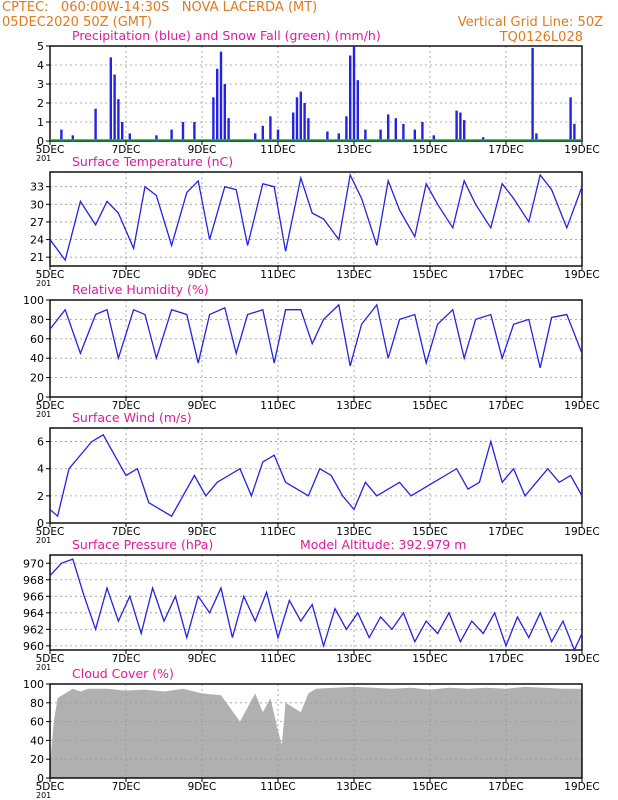 Image resolution: width=618 pixels, height=800 pixels. What do you see at coordinates (40, 141) in the screenshot?
I see `panel-1-ytick-label: 0` at bounding box center [40, 141].